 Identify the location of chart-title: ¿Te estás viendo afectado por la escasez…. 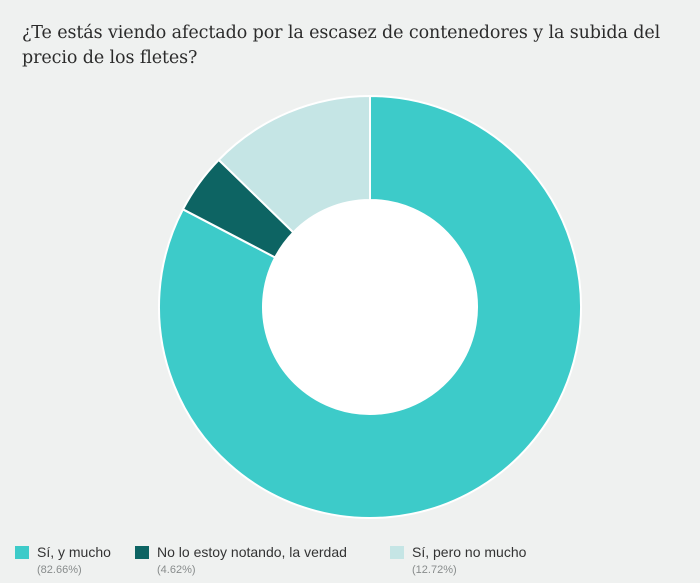
(341, 45).